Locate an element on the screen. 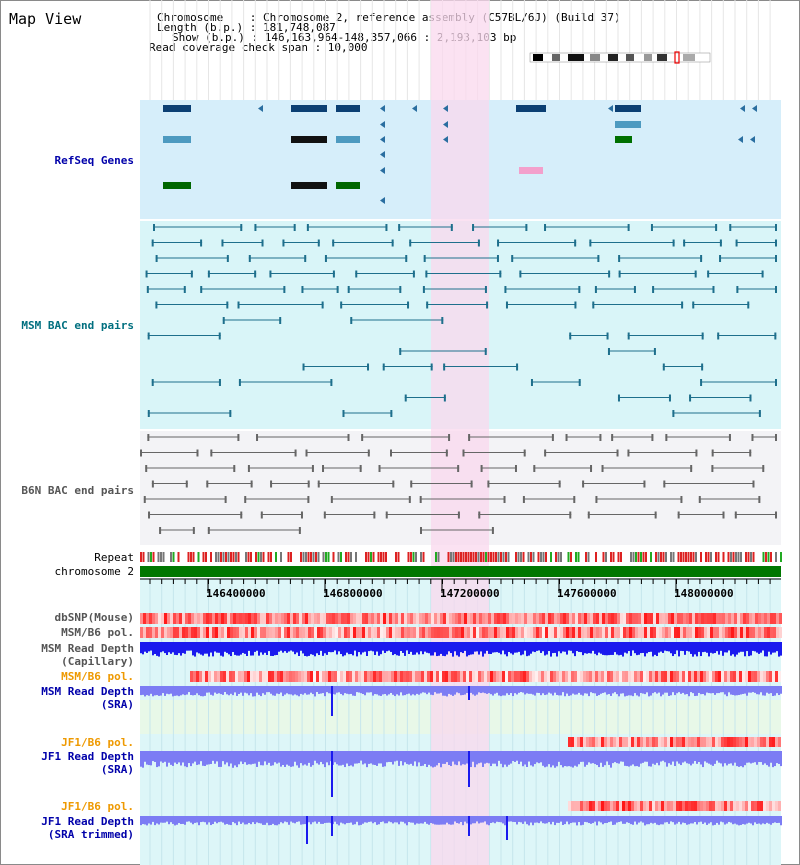  label-msm-bac-end-pairs: MSM BAC end pairs is located at coordinates (77, 325).